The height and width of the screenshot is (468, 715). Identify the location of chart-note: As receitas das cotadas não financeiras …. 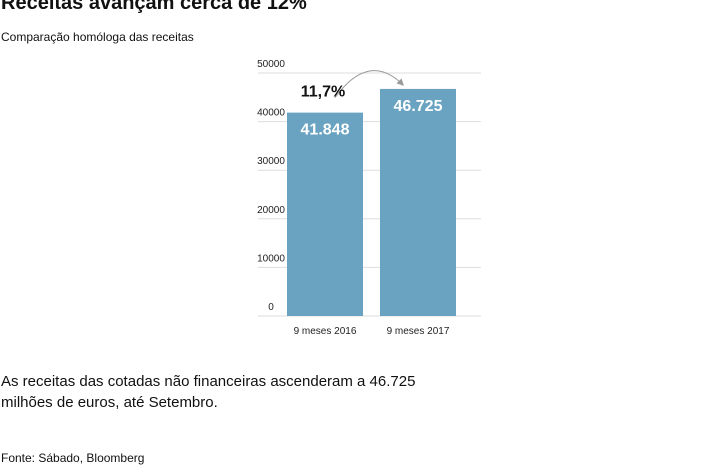
(208, 392).